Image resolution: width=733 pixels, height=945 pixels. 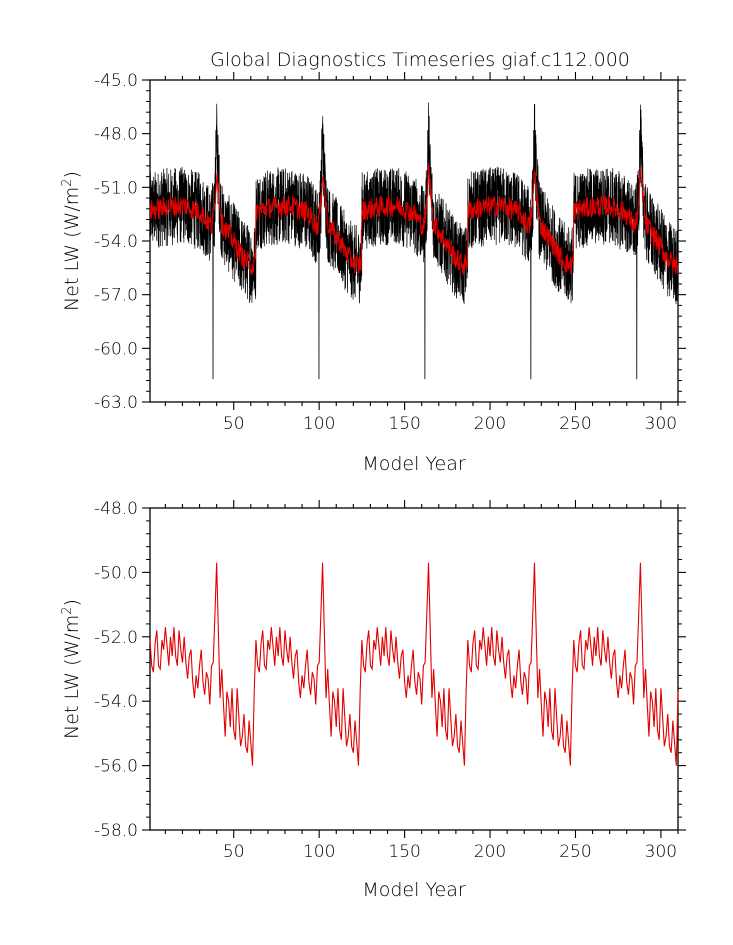 I want to click on top-xtick-label: 300, so click(x=661, y=424).